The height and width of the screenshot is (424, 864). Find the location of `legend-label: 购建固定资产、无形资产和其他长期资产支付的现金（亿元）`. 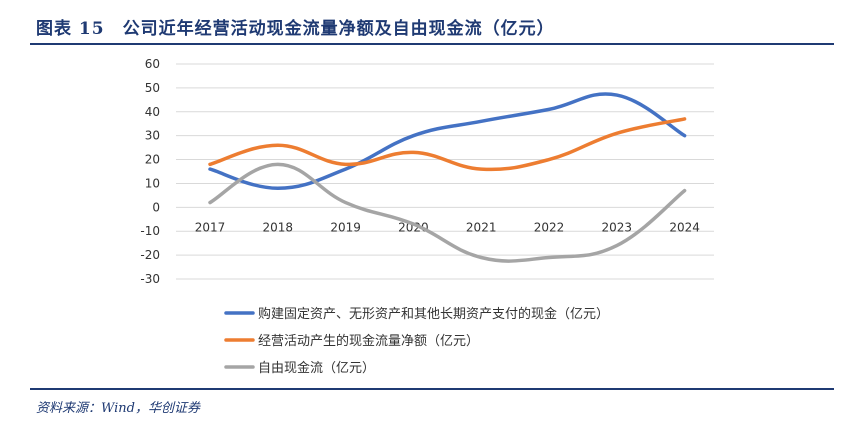

legend-label: 购建固定资产、无形资产和其他长期资产支付的现金（亿元） is located at coordinates (433, 314).